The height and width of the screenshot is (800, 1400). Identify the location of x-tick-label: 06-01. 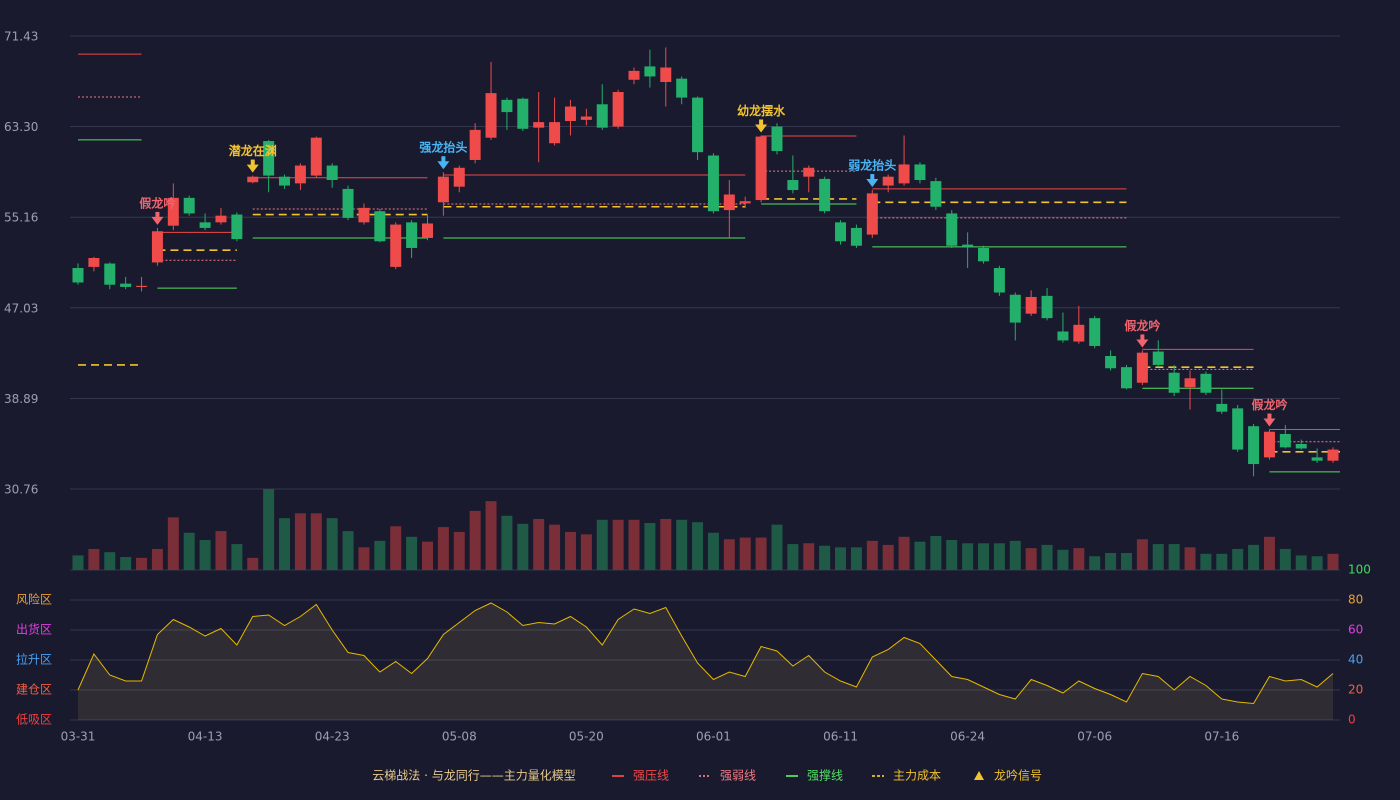
(713, 737).